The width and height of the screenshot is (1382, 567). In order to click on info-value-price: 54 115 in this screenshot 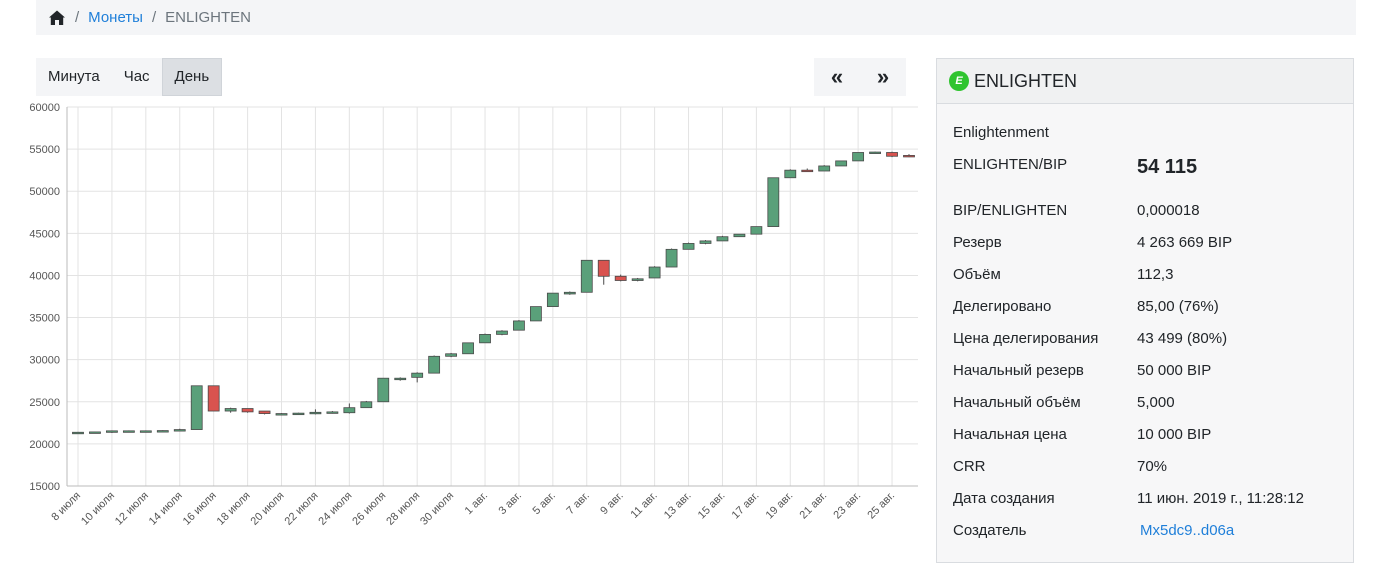, I will do `click(1167, 167)`.